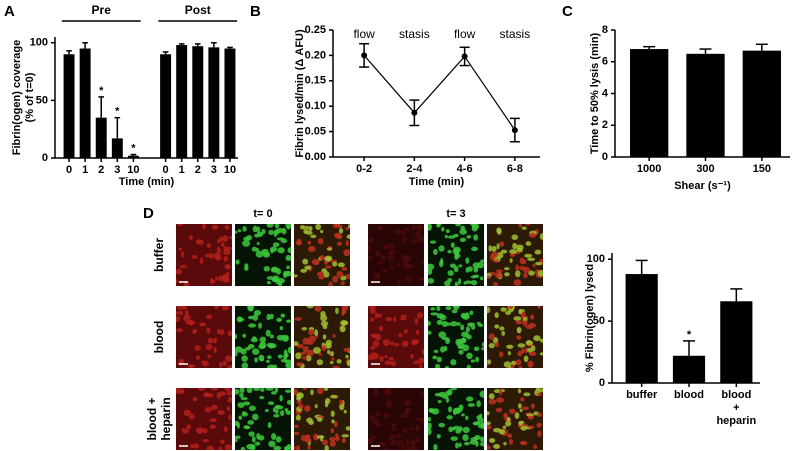  I want to click on x-tick-label-line: heparin, so click(736, 421).